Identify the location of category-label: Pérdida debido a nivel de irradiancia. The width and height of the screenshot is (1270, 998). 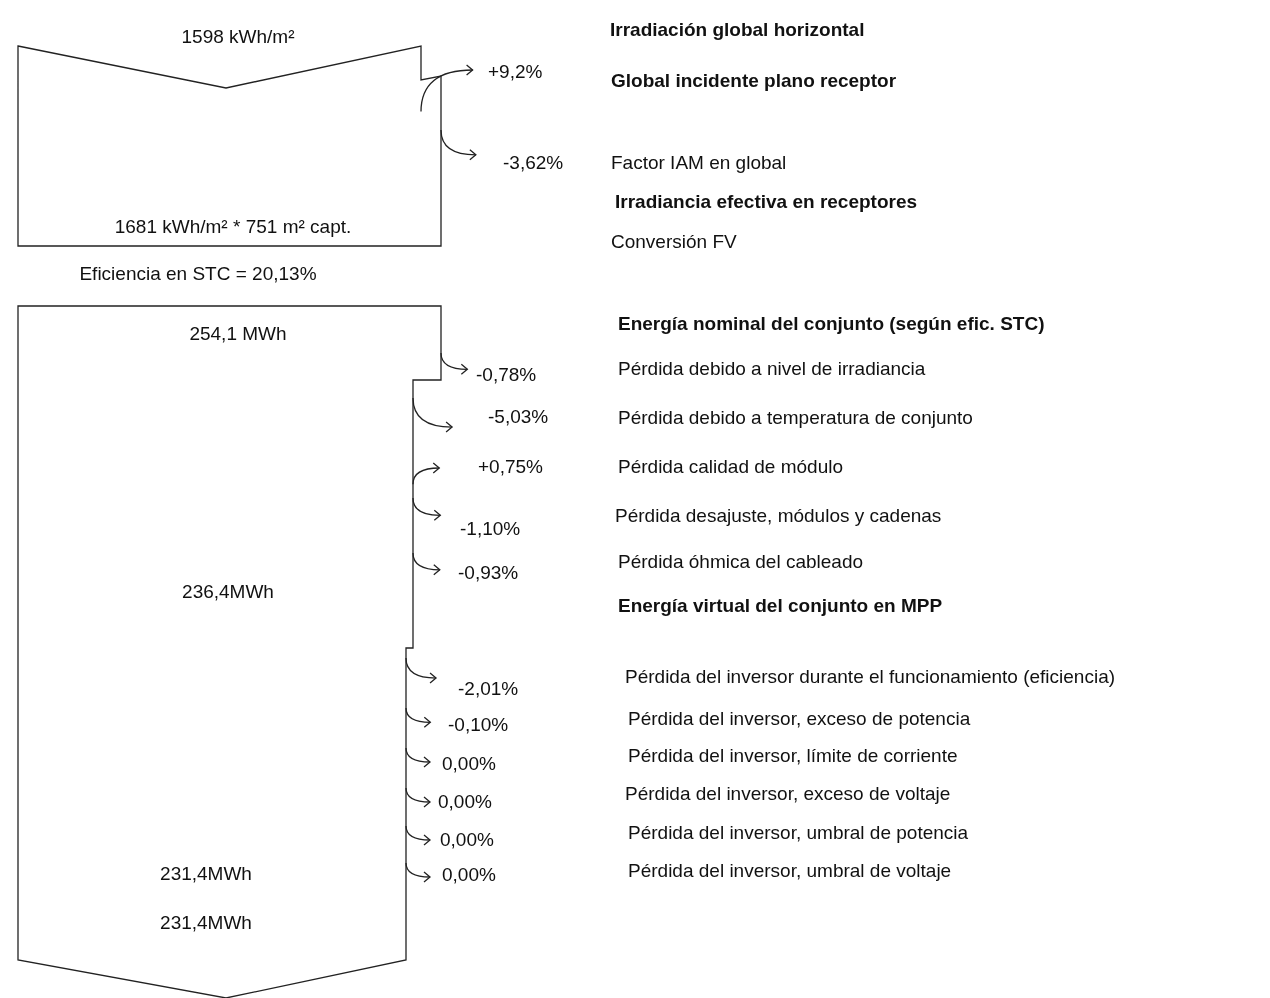
(772, 369).